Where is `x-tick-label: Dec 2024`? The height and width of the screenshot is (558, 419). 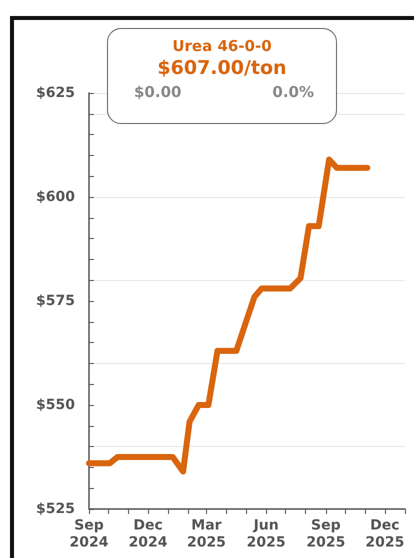
x-tick-label: Dec 2024 is located at coordinates (148, 534).